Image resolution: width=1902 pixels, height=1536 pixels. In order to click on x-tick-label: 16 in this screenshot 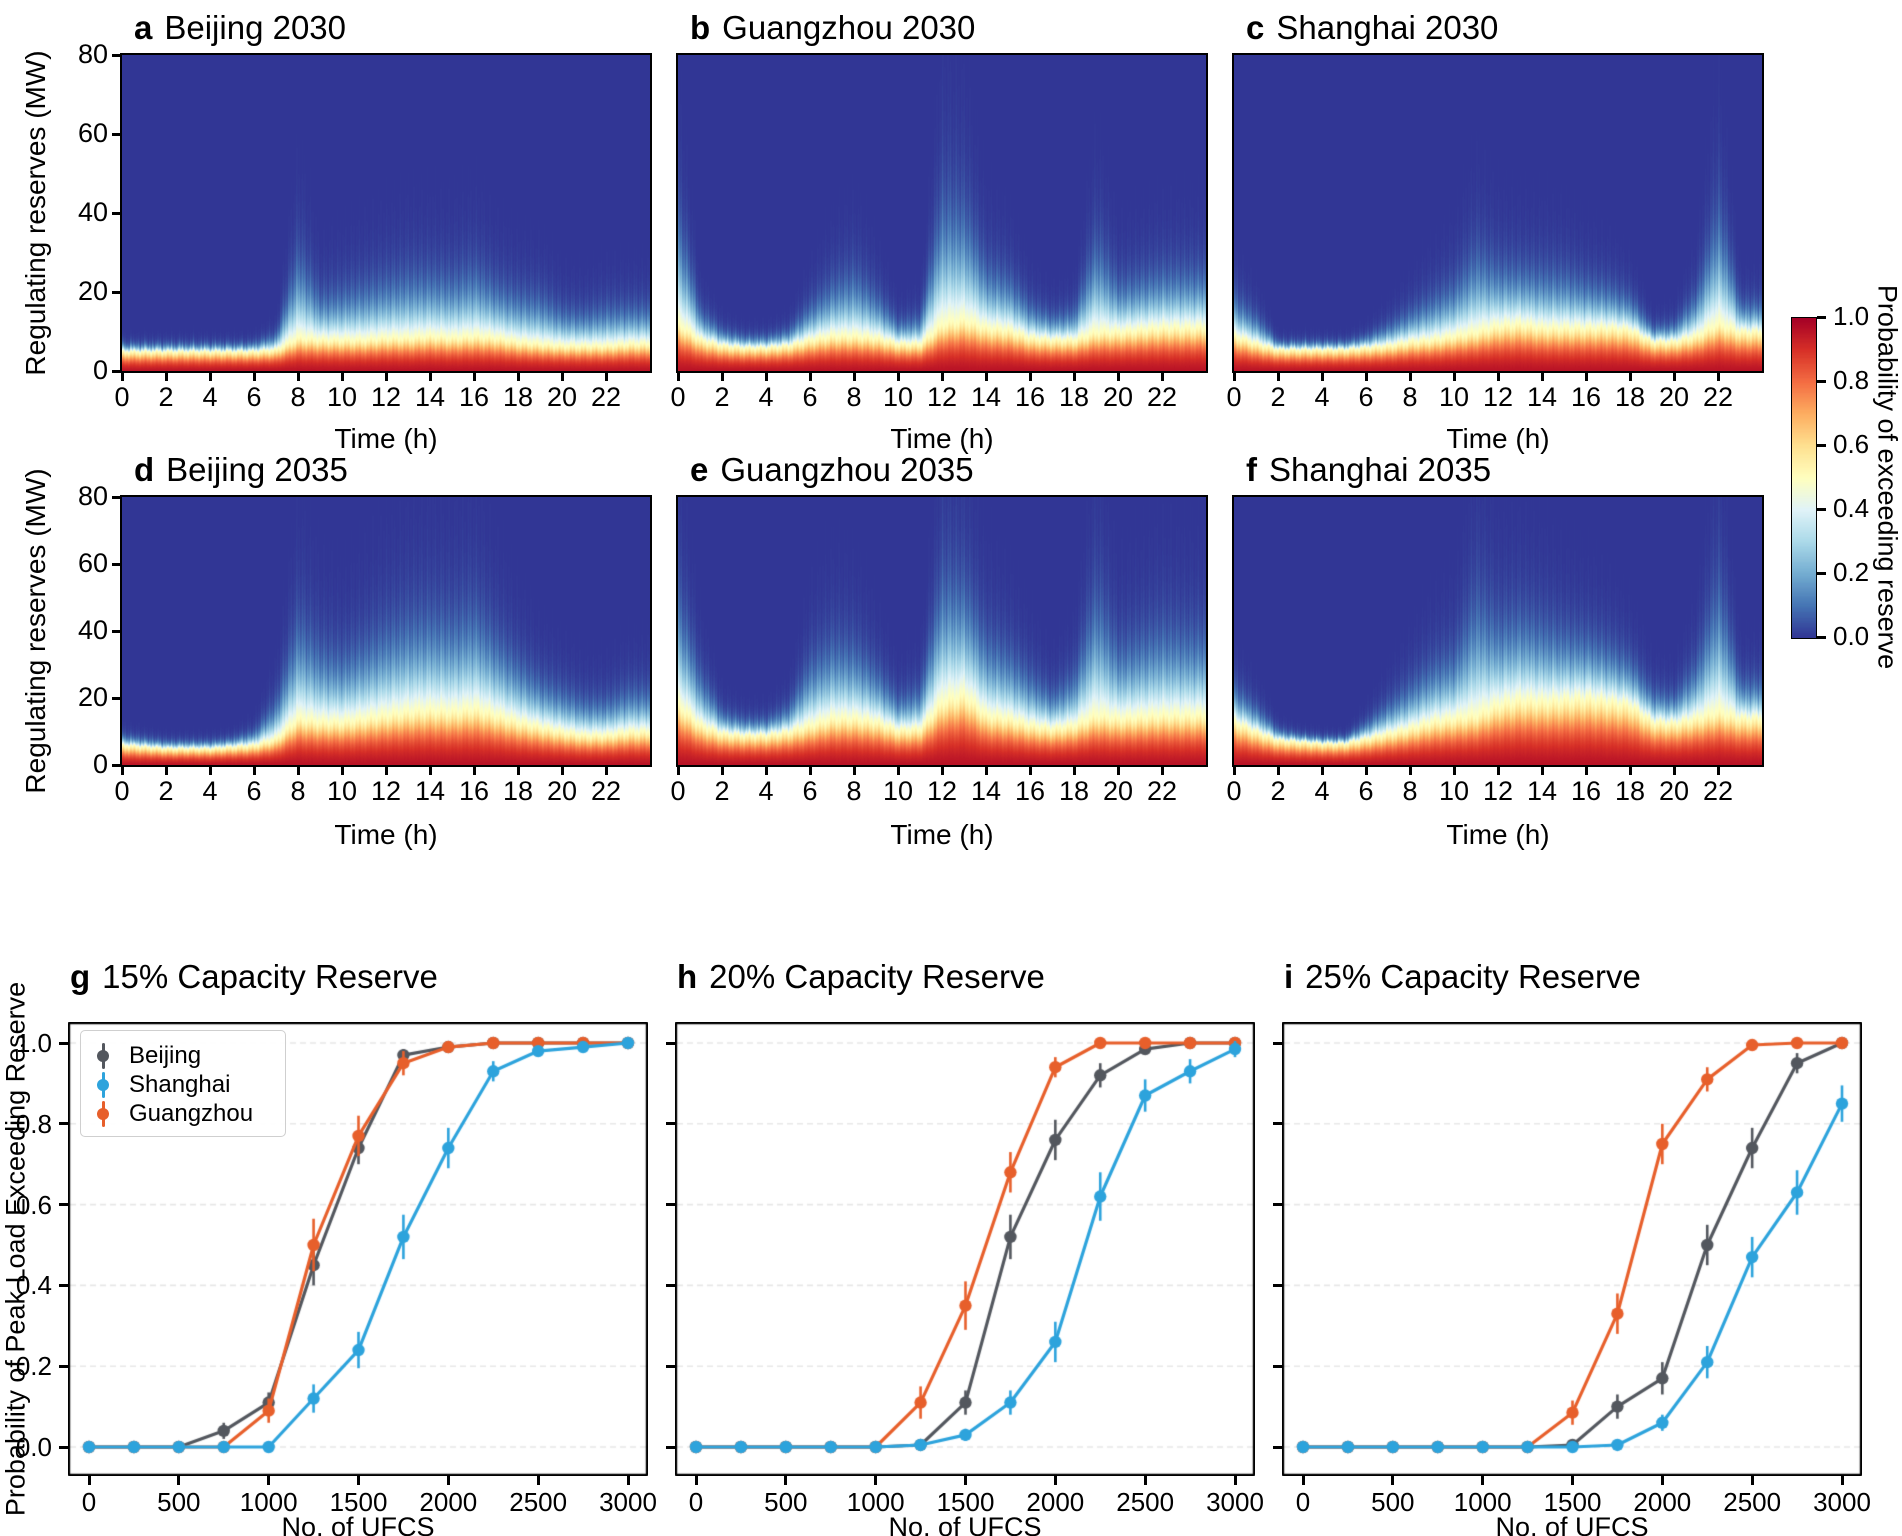, I will do `click(1586, 397)`.